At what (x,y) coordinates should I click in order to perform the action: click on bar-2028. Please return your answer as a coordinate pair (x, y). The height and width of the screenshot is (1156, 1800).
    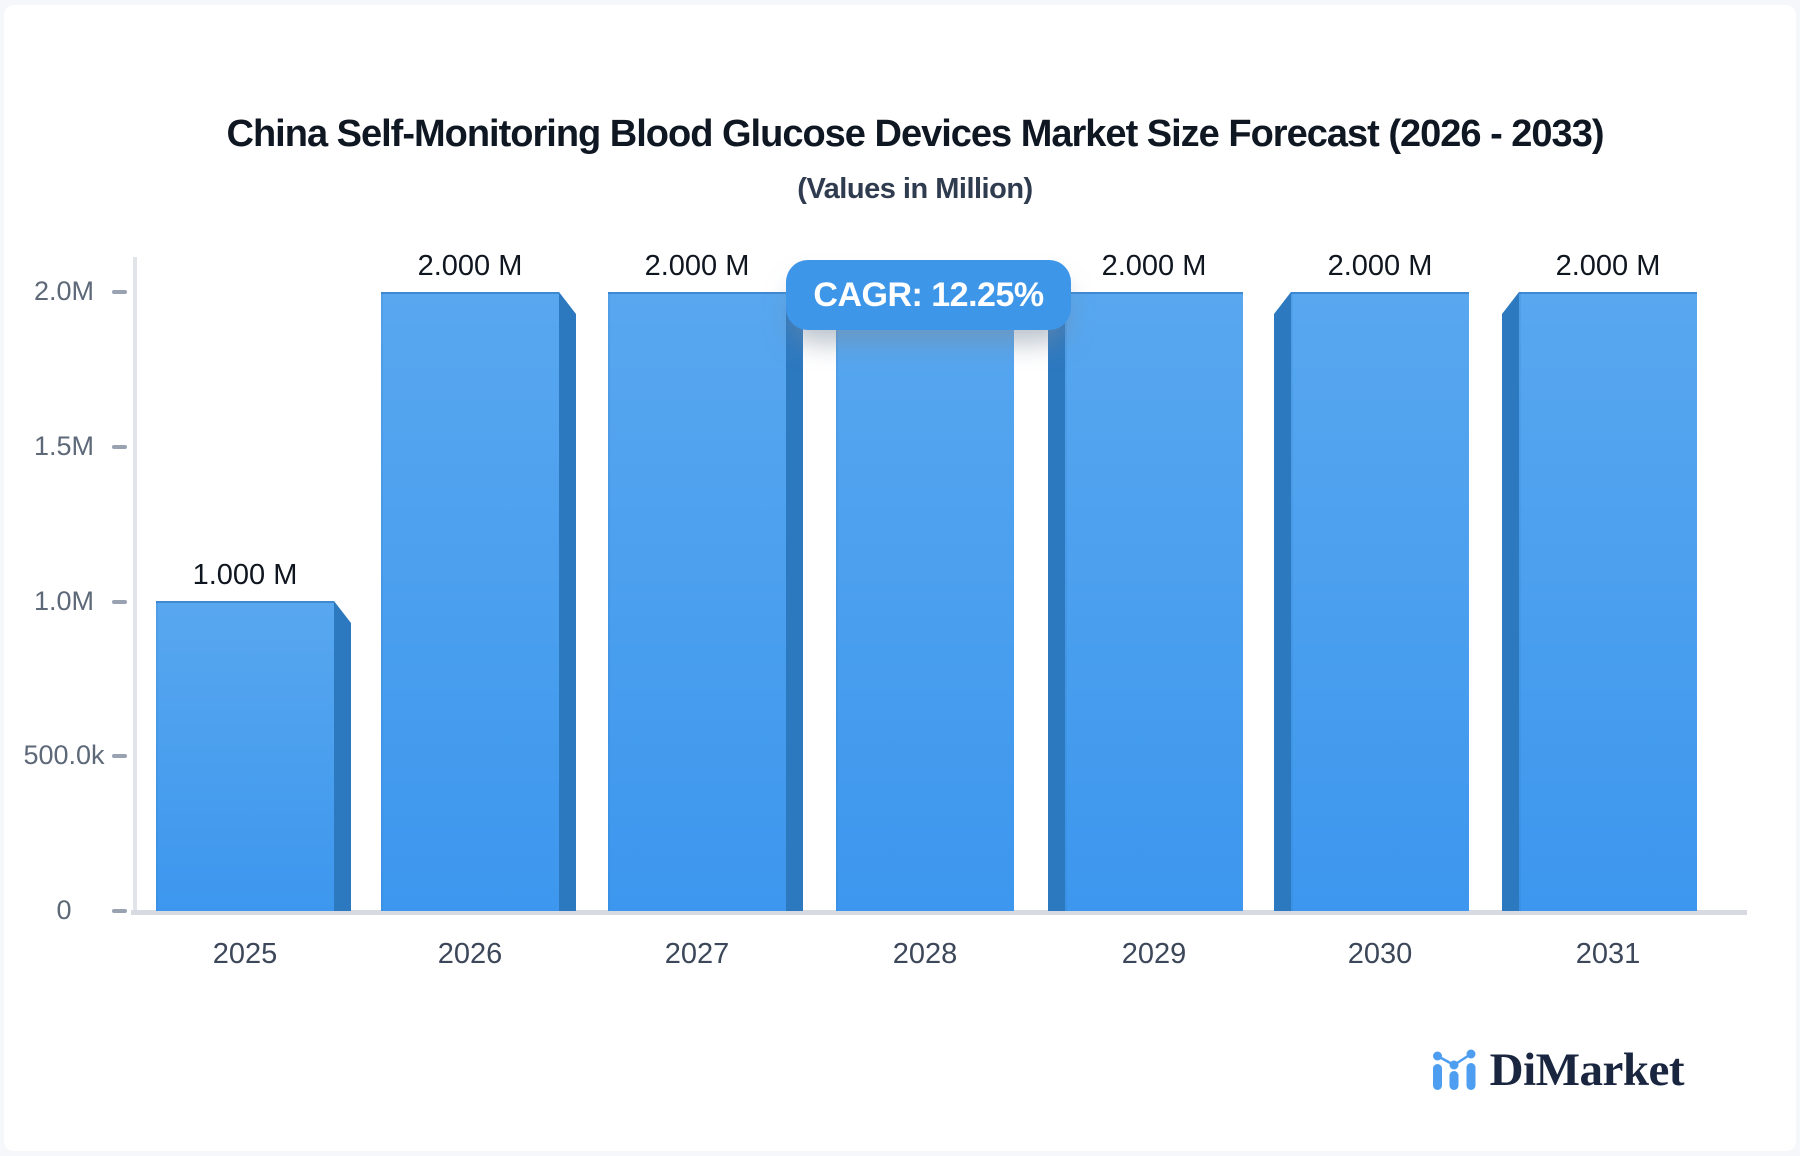
    Looking at the image, I should click on (925, 601).